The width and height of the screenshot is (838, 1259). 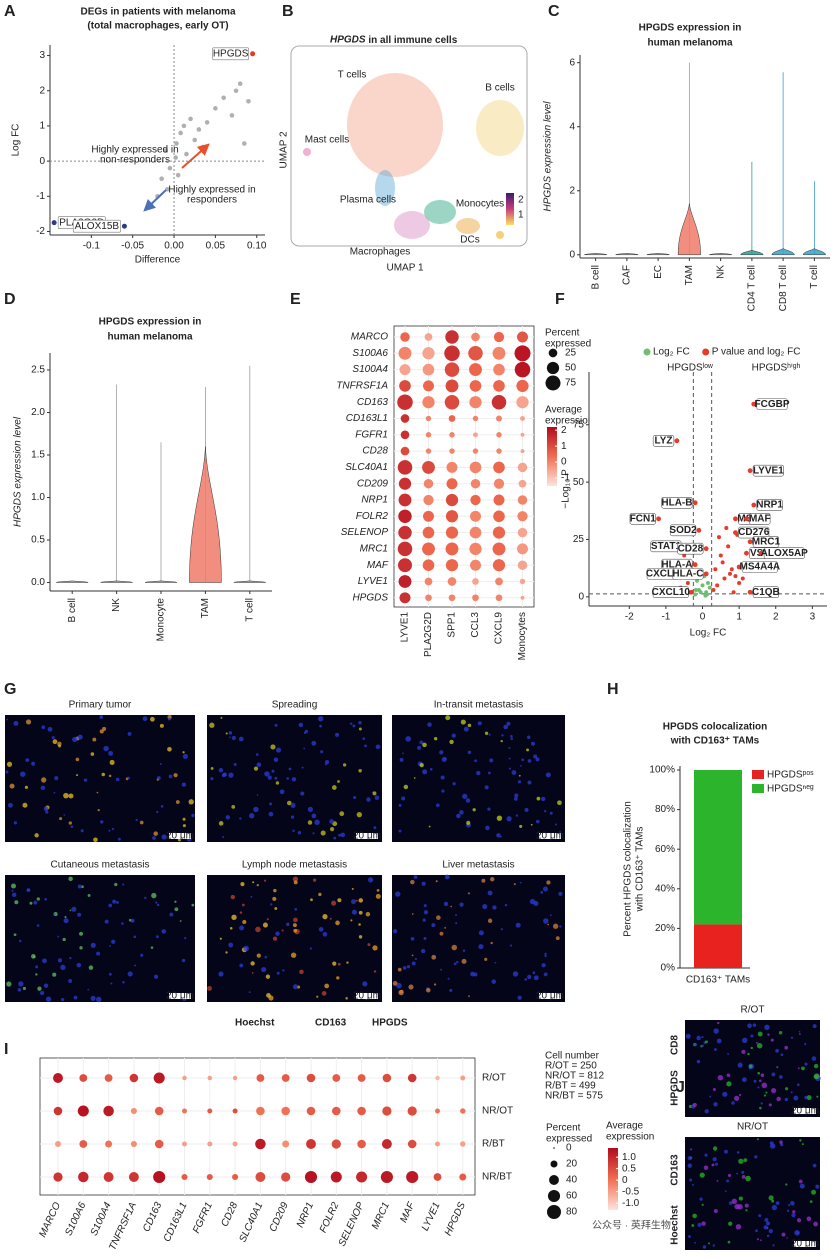 I want to click on cluster-label: Macrophages, so click(x=380, y=252).